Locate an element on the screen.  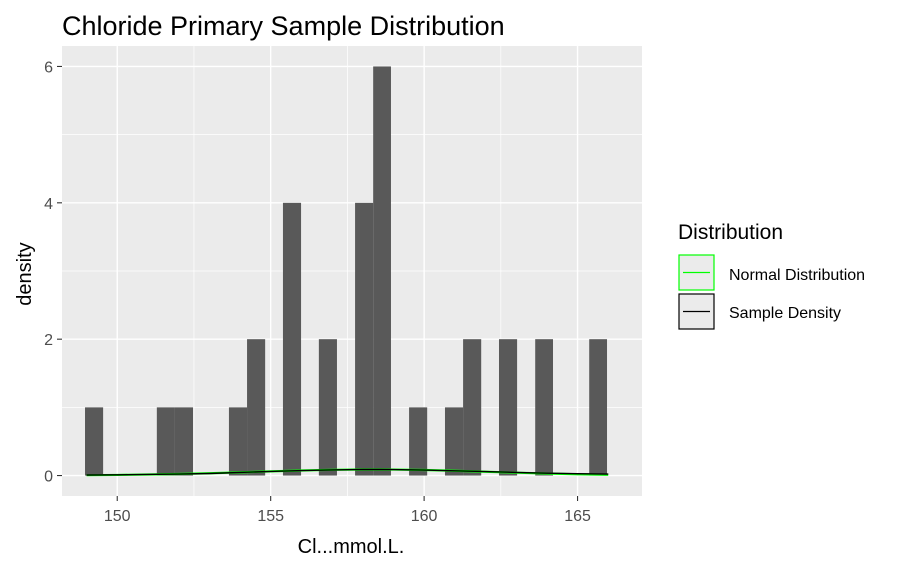
x-tick-label: 165 is located at coordinates (577, 516).